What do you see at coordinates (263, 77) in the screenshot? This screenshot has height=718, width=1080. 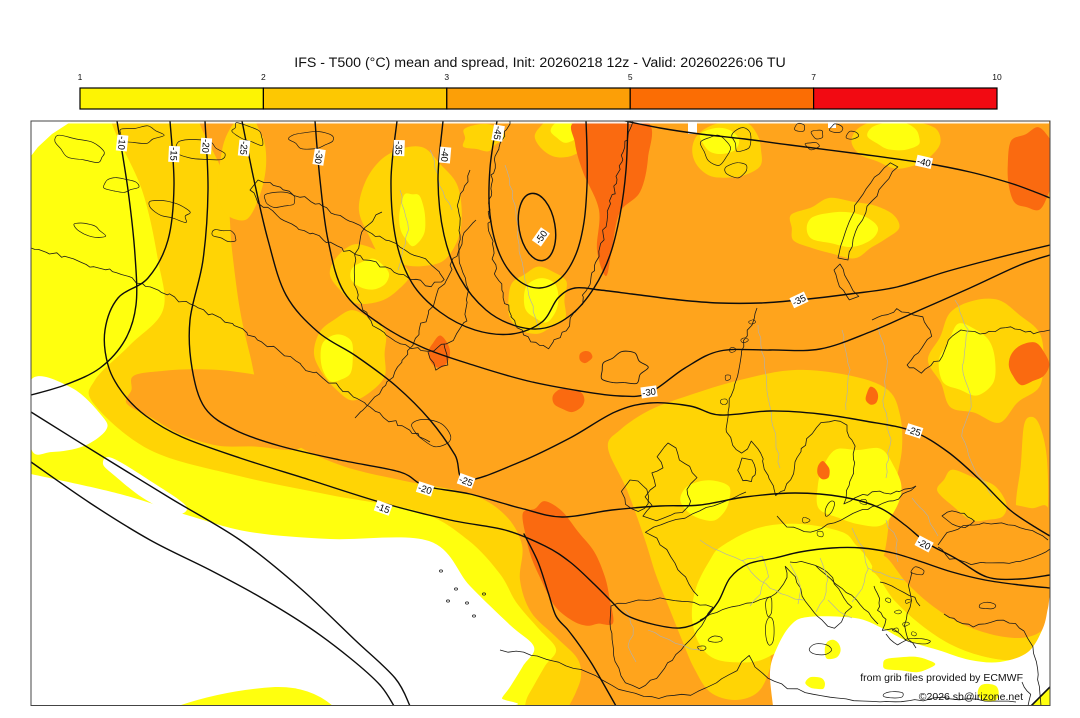 I see `svg-text: 2` at bounding box center [263, 77].